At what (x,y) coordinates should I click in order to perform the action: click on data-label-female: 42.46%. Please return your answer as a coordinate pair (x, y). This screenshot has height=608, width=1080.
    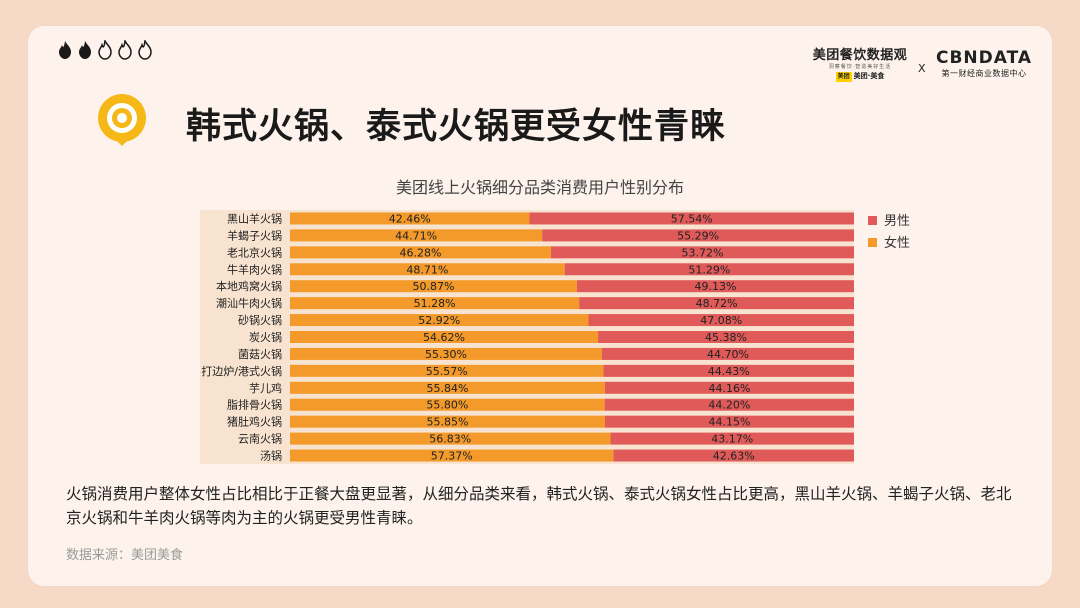
    Looking at the image, I should click on (410, 218).